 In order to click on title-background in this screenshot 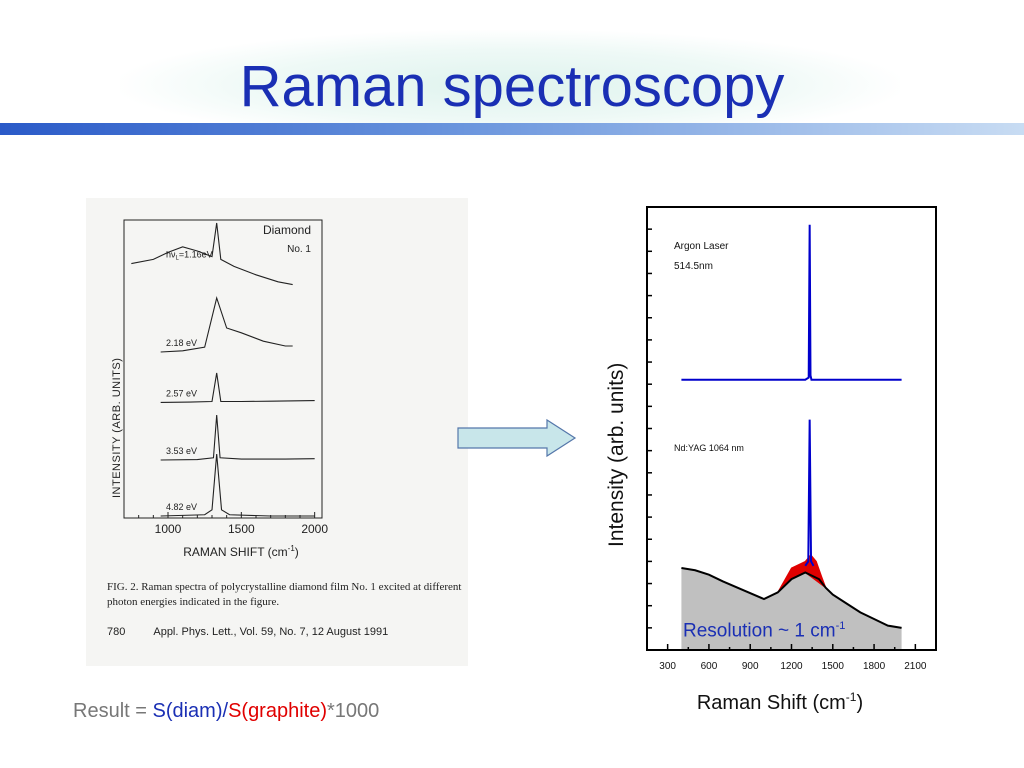, I will do `click(510, 85)`.